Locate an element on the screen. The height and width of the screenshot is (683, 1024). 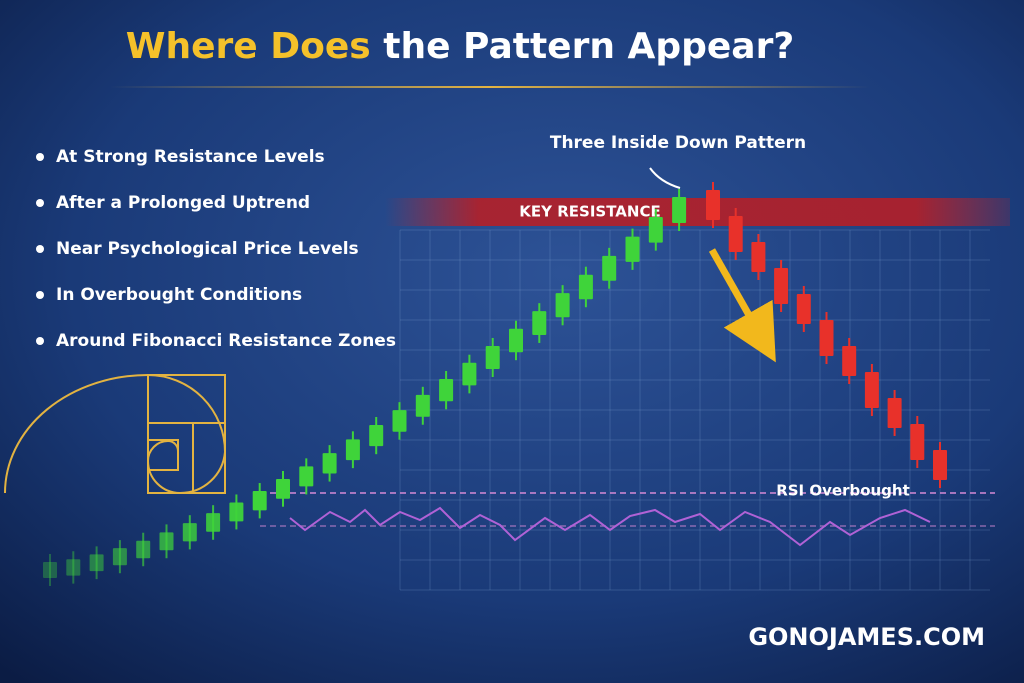
resistance-label: KEY RESISTANCE is located at coordinates (589, 212).